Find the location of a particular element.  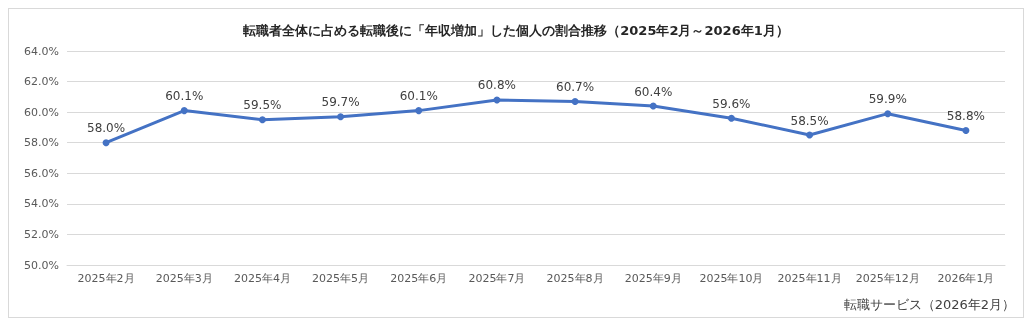

x-tick-label: 2025年8月 is located at coordinates (575, 278).